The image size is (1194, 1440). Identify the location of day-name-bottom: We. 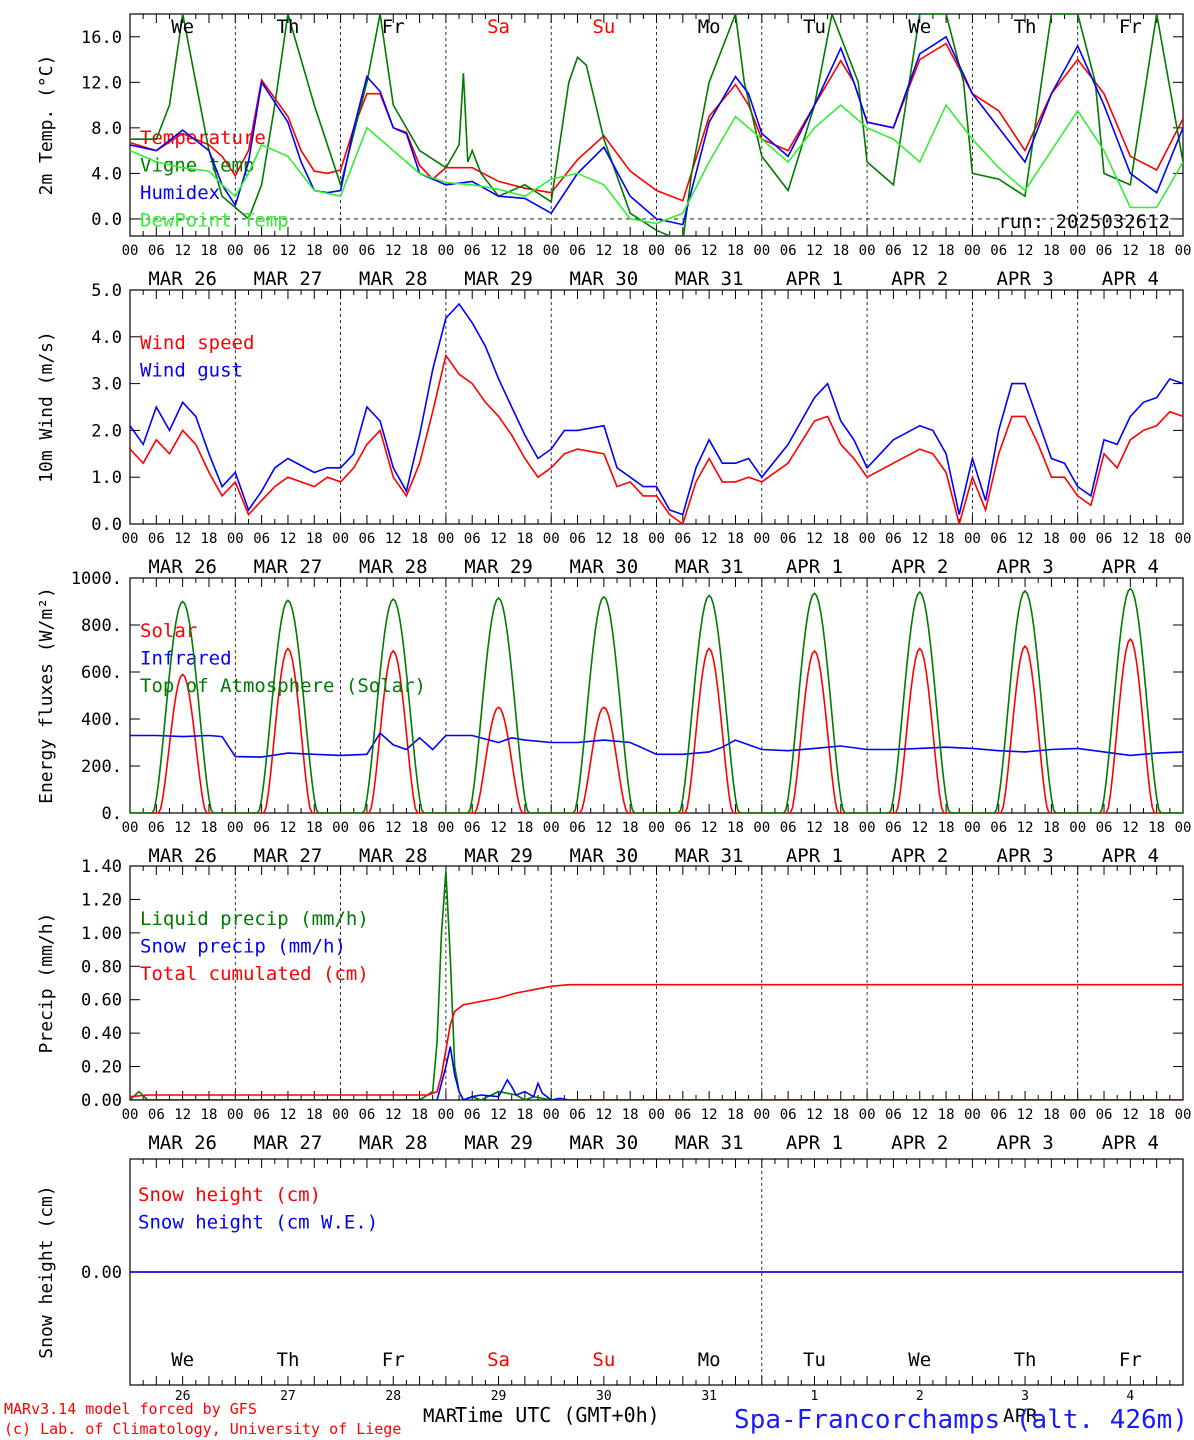
(919, 1360).